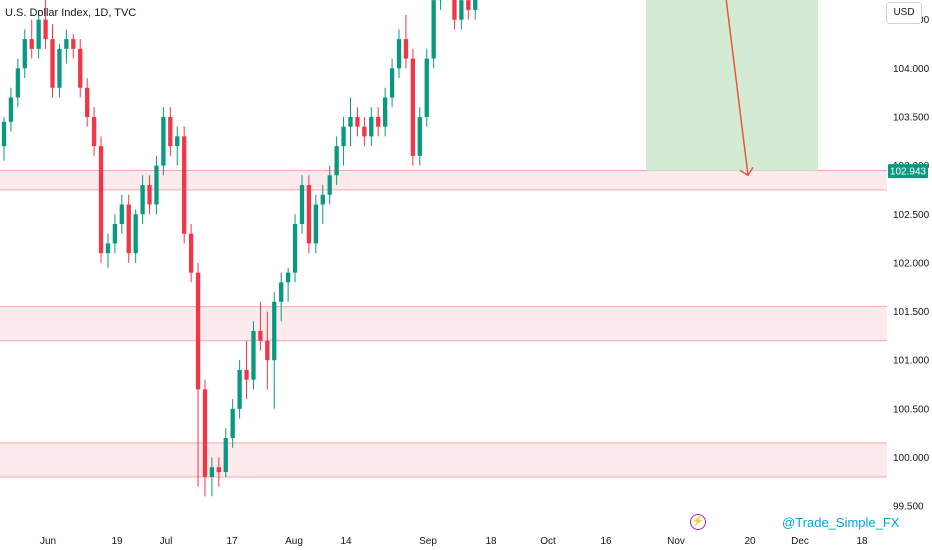 Image resolution: width=932 pixels, height=550 pixels. I want to click on short-position-tool, so click(732, 86).